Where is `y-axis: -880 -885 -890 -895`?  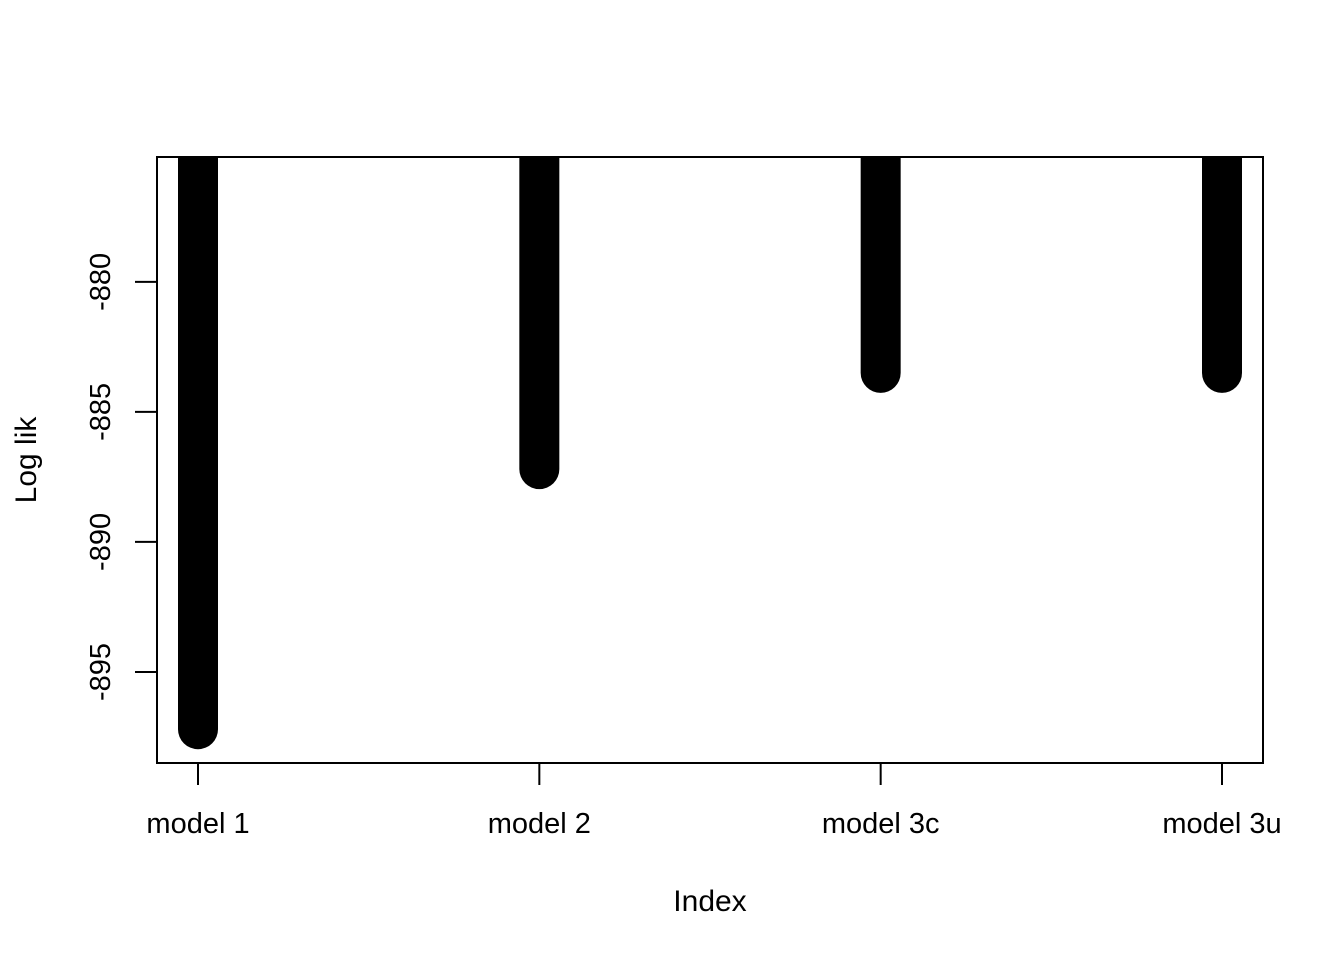
y-axis: -880 -885 -890 -895 is located at coordinates (121, 477).